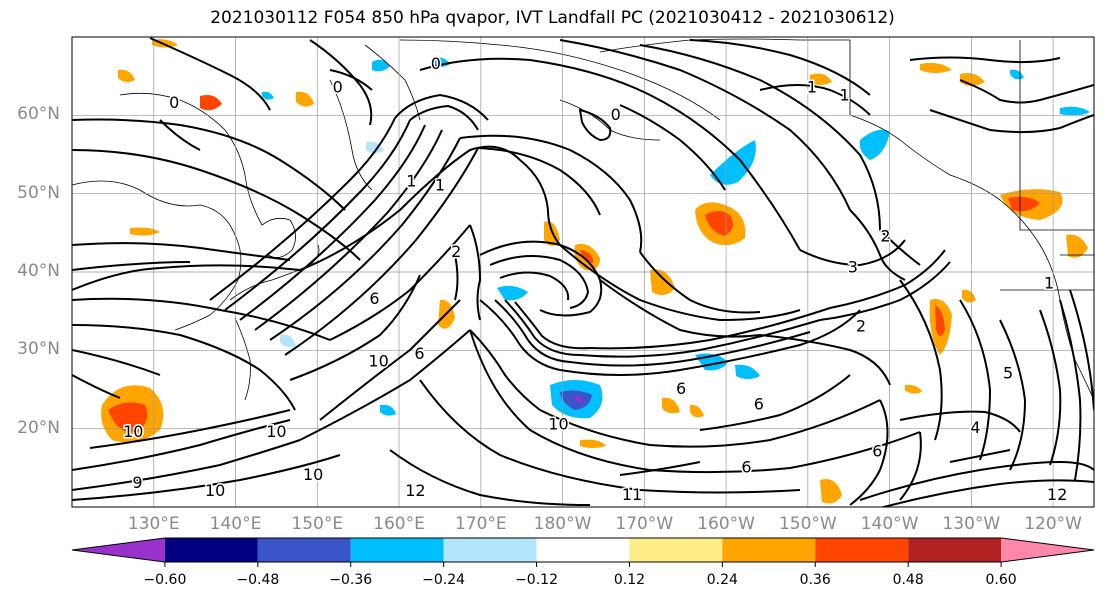  What do you see at coordinates (351, 580) in the screenshot?
I see `colorbar-tick-label: −0.36` at bounding box center [351, 580].